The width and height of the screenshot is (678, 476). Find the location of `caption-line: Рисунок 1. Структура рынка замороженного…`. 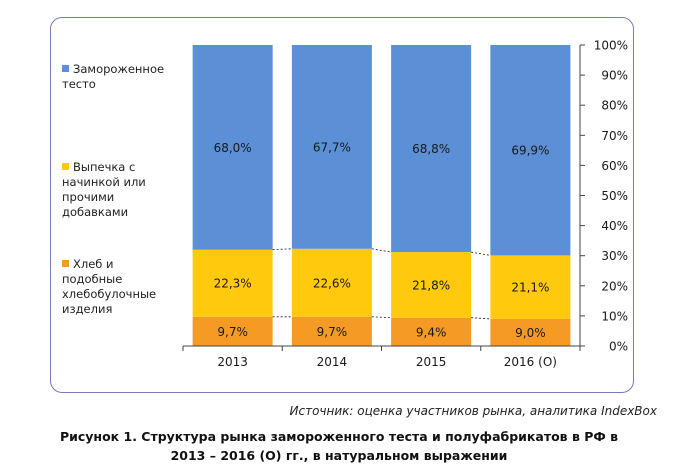

caption-line: Рисунок 1. Структура рынка замороженного… is located at coordinates (339, 436).